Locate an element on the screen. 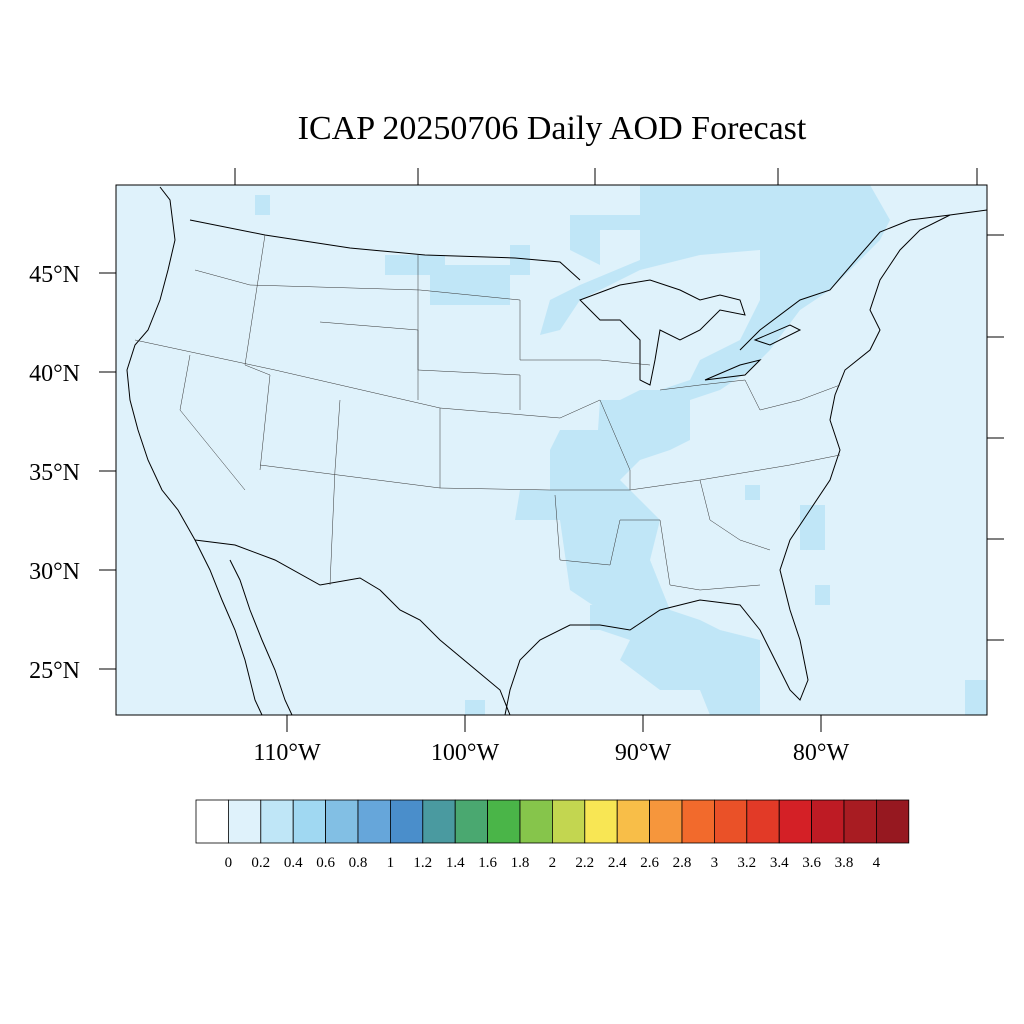  lon-label-80: 80°W is located at coordinates (821, 753).